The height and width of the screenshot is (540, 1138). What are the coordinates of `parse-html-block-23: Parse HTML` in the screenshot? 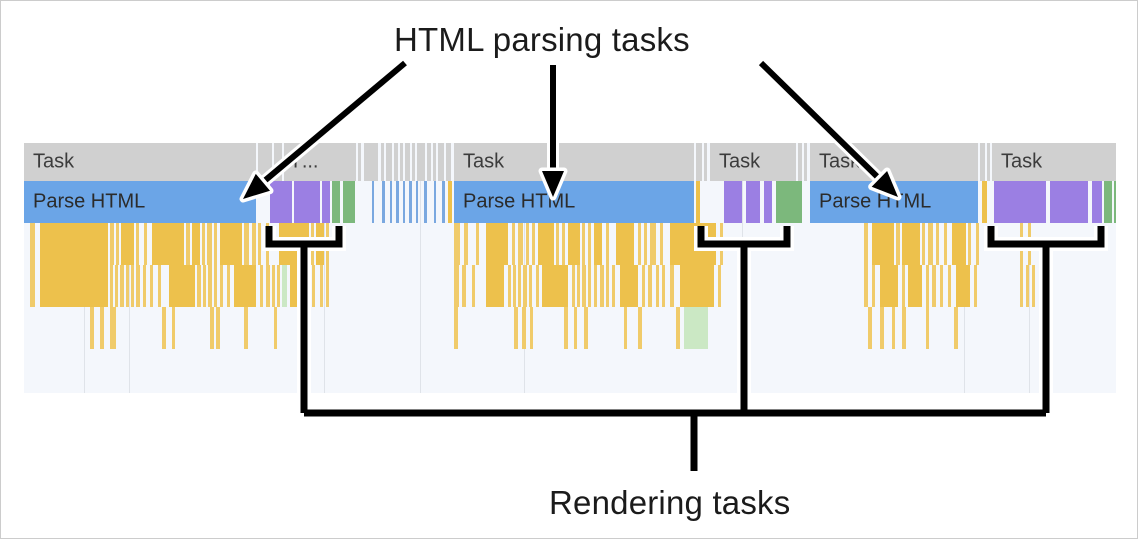 It's located at (894, 202).